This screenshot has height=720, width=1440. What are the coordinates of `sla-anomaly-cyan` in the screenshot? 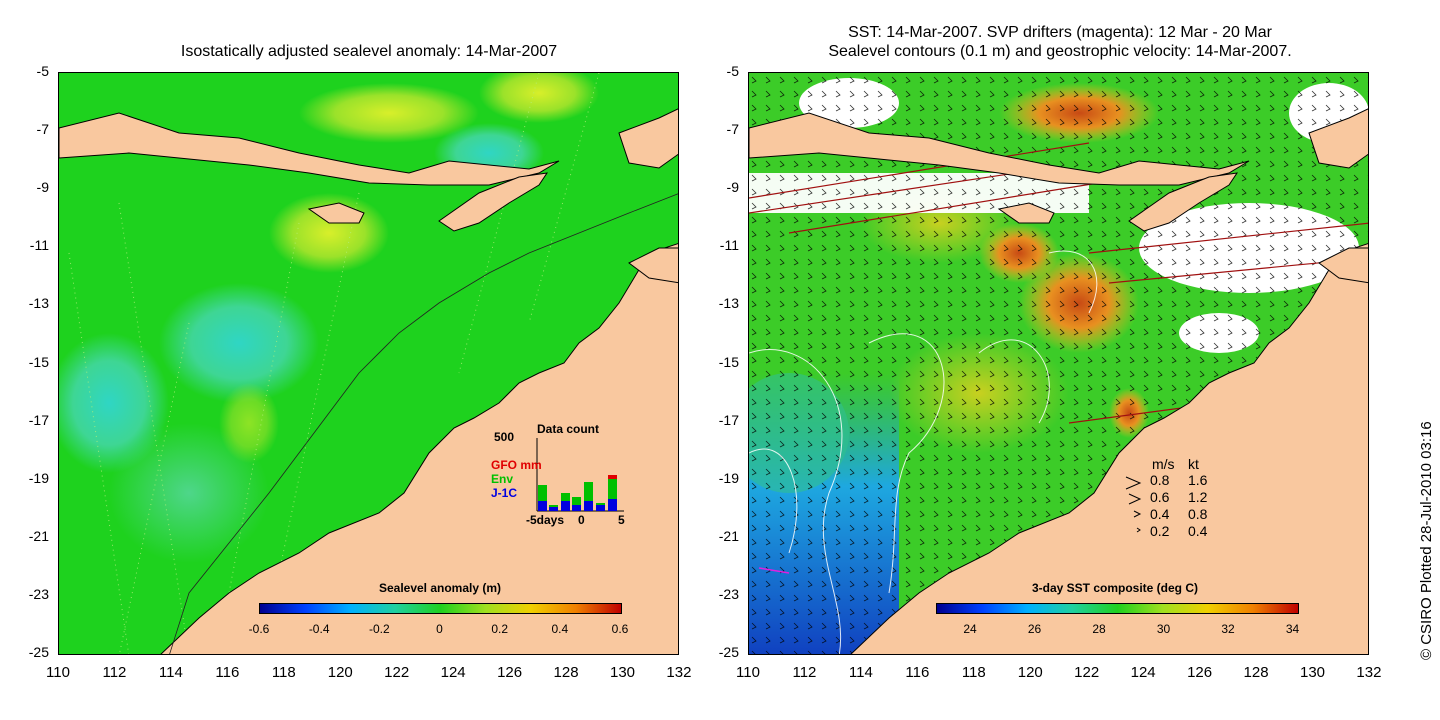 It's located at (239, 343).